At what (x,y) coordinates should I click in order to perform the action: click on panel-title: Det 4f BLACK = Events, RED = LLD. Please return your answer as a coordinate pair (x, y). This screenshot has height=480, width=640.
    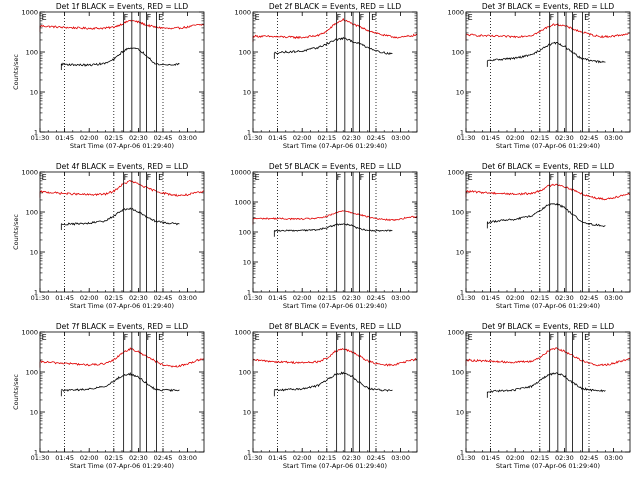
    Looking at the image, I should click on (122, 166).